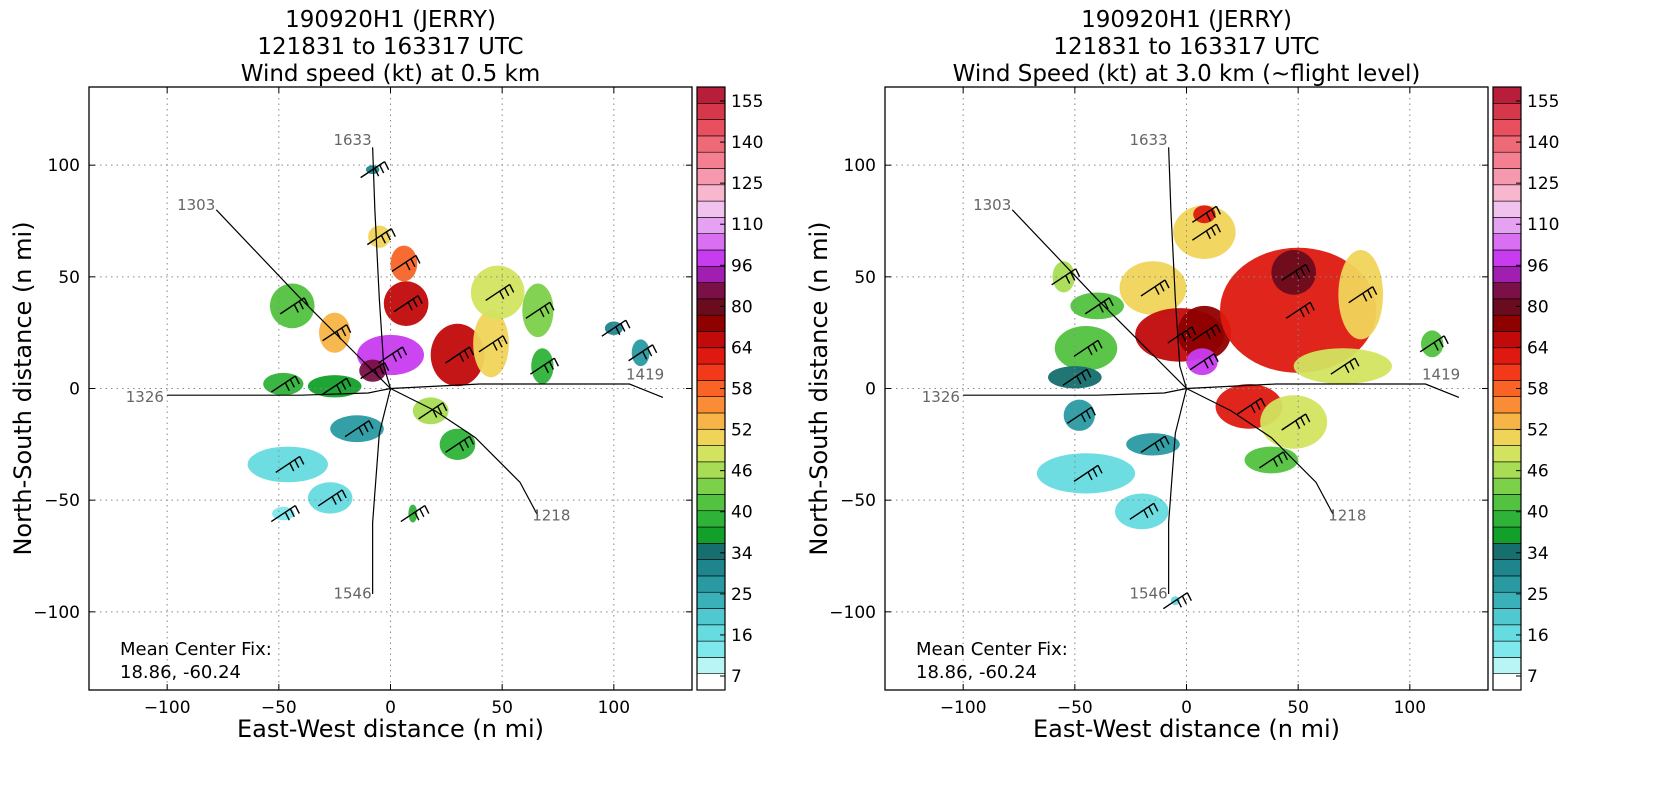 The height and width of the screenshot is (791, 1654). Describe the element at coordinates (992, 205) in the screenshot. I see `track-time-label: 1303` at that location.